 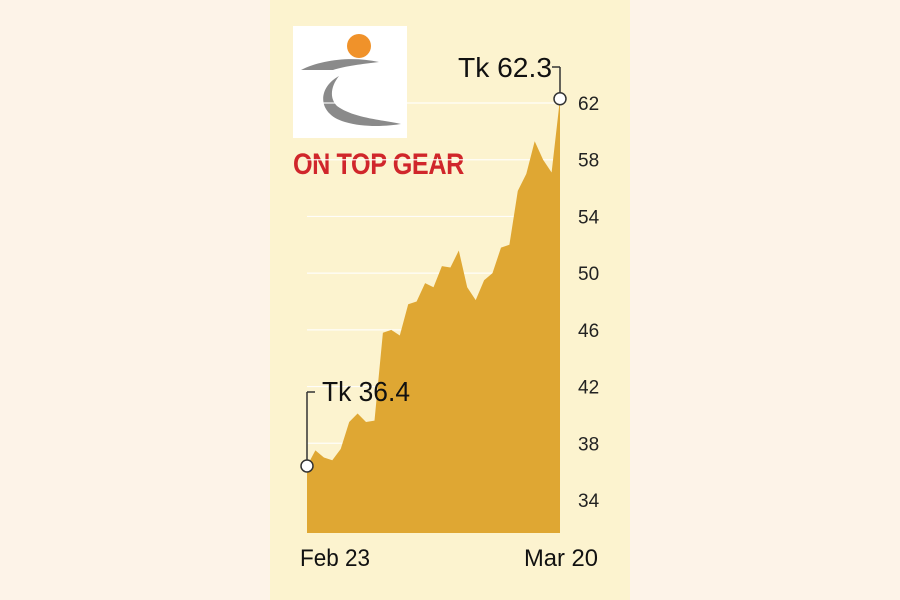 I want to click on company-logo-icon, so click(x=351, y=80).